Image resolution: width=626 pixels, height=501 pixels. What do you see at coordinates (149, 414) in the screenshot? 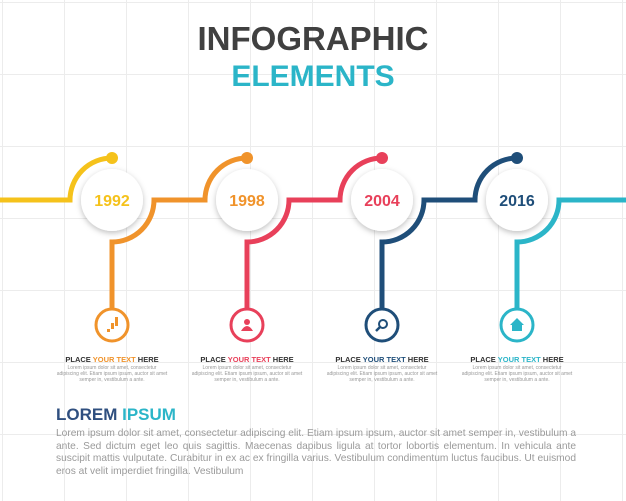
I see `heading-highlight: IPSUM` at bounding box center [149, 414].